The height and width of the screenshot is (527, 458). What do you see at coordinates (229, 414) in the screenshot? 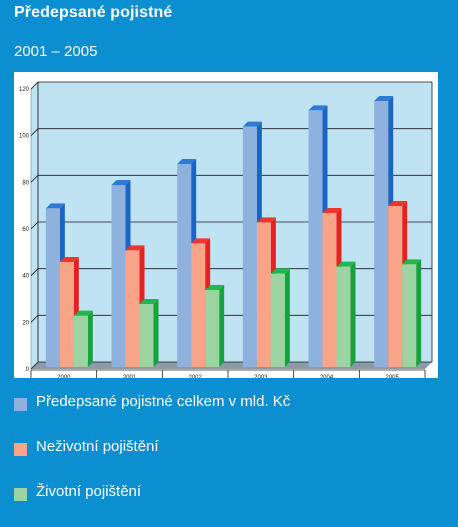
I see `legend-item-total: Předepsané pojistné celkem v mld. Kč` at bounding box center [229, 414].